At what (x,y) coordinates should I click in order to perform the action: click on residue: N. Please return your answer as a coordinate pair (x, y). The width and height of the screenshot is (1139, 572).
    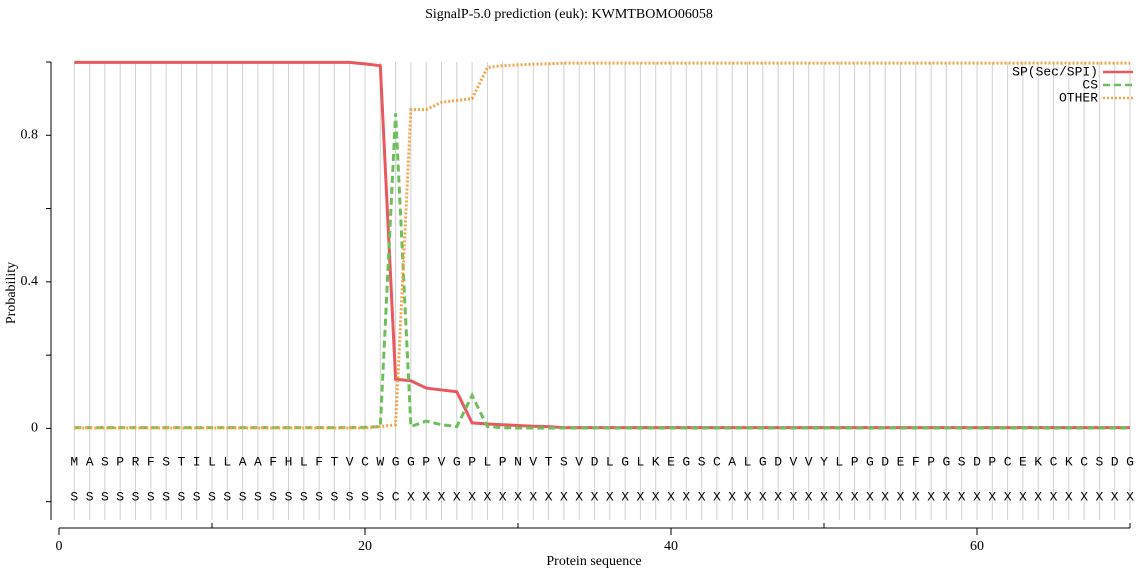
    Looking at the image, I should click on (518, 461).